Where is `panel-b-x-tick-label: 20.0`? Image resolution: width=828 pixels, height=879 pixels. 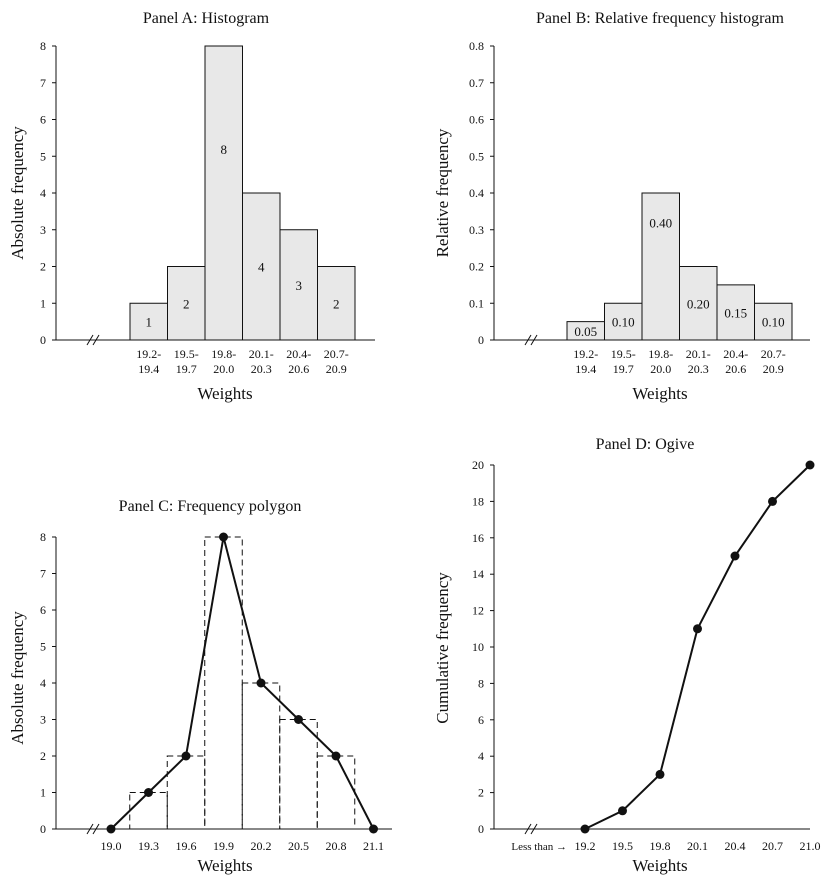
panel-b-x-tick-label: 20.0 is located at coordinates (660, 369).